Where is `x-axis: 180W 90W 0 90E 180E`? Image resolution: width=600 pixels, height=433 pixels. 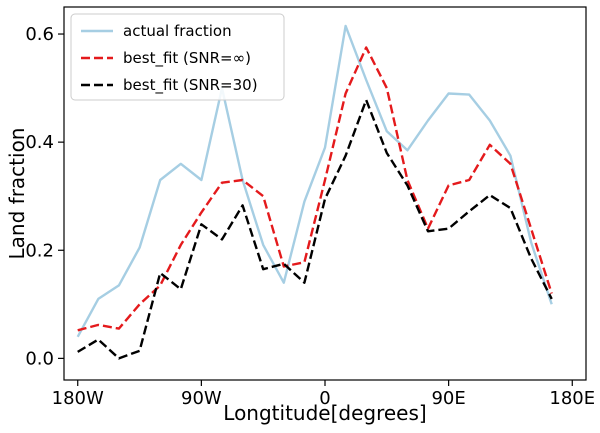 x-axis: 180W 90W 0 90E 180E is located at coordinates (323, 394).